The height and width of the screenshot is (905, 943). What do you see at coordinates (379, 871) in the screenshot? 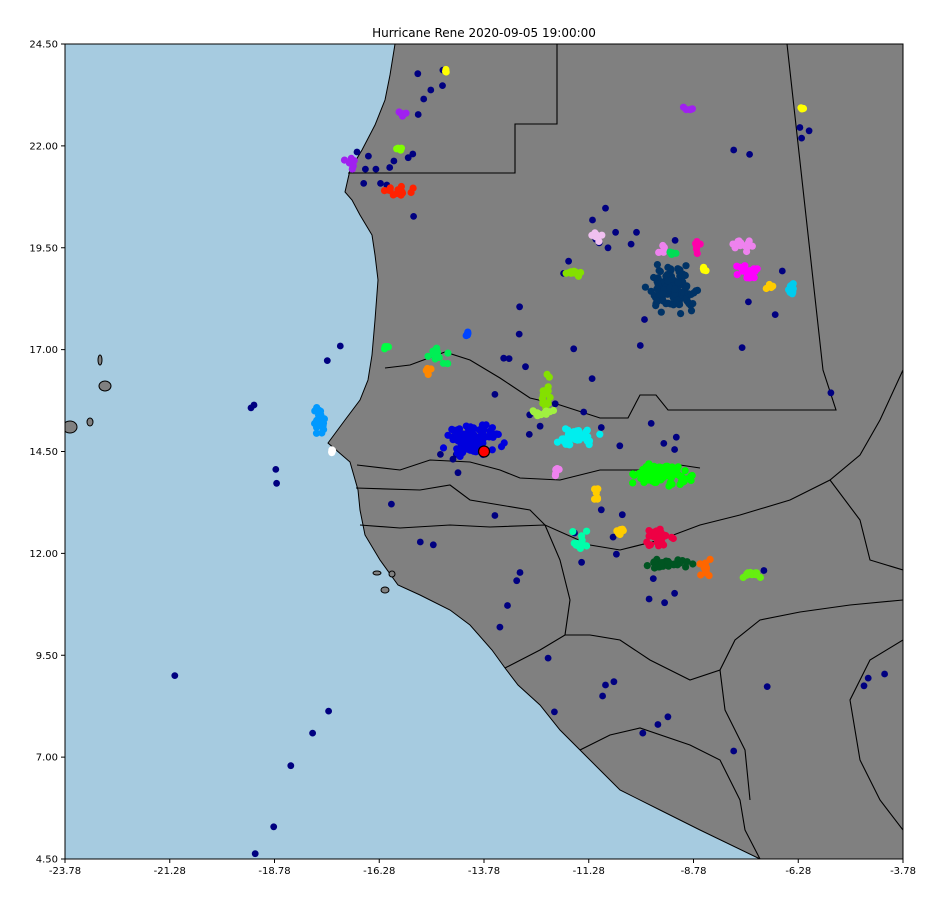
I see `x-tick-label: -16.28` at bounding box center [379, 871].